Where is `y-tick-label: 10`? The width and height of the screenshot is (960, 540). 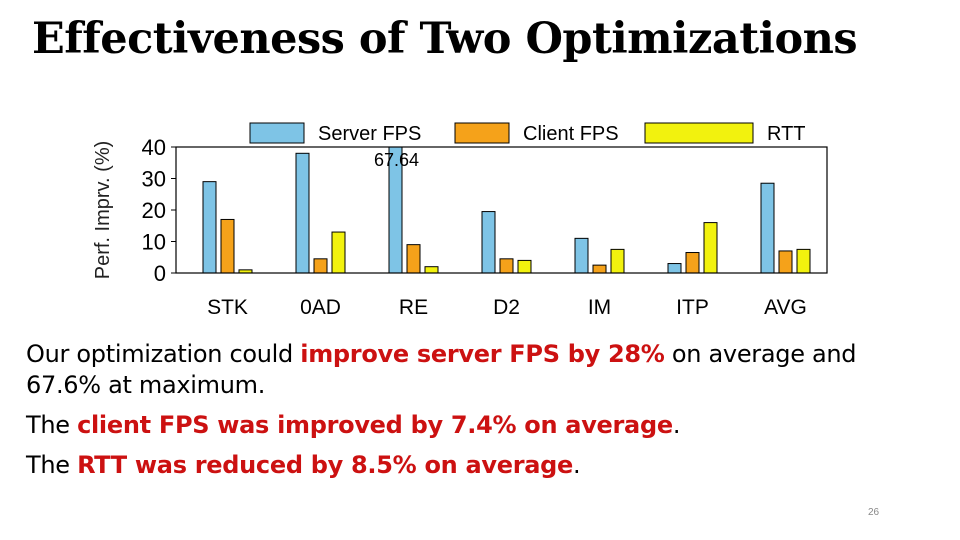
y-tick-label: 10 is located at coordinates (154, 242).